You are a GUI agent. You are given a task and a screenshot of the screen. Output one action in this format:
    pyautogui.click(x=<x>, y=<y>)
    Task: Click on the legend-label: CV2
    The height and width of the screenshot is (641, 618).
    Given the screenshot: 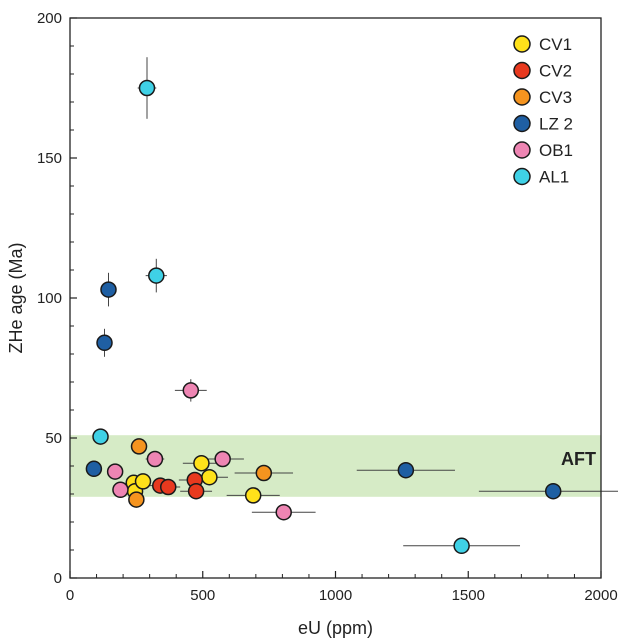 What is the action you would take?
    pyautogui.click(x=555, y=71)
    